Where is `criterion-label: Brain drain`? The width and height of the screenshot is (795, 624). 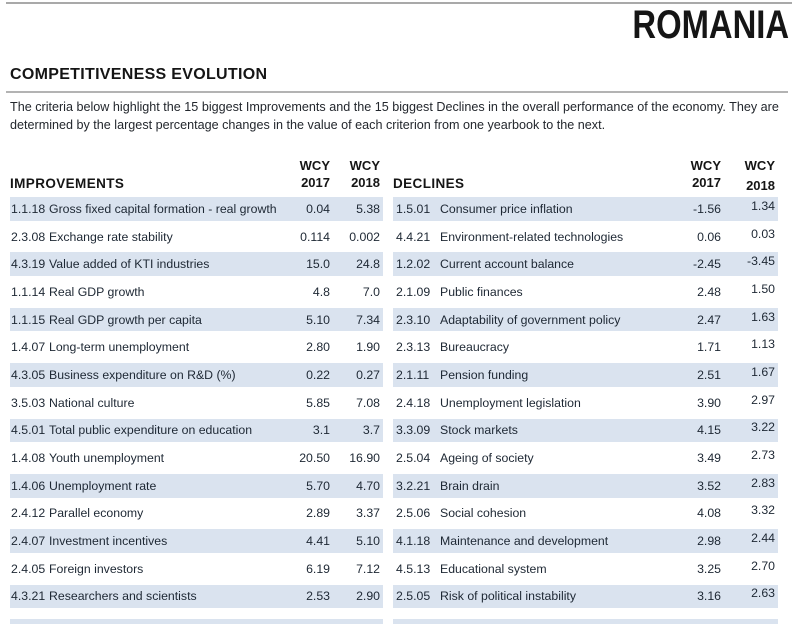 criterion-label: Brain drain is located at coordinates (470, 485).